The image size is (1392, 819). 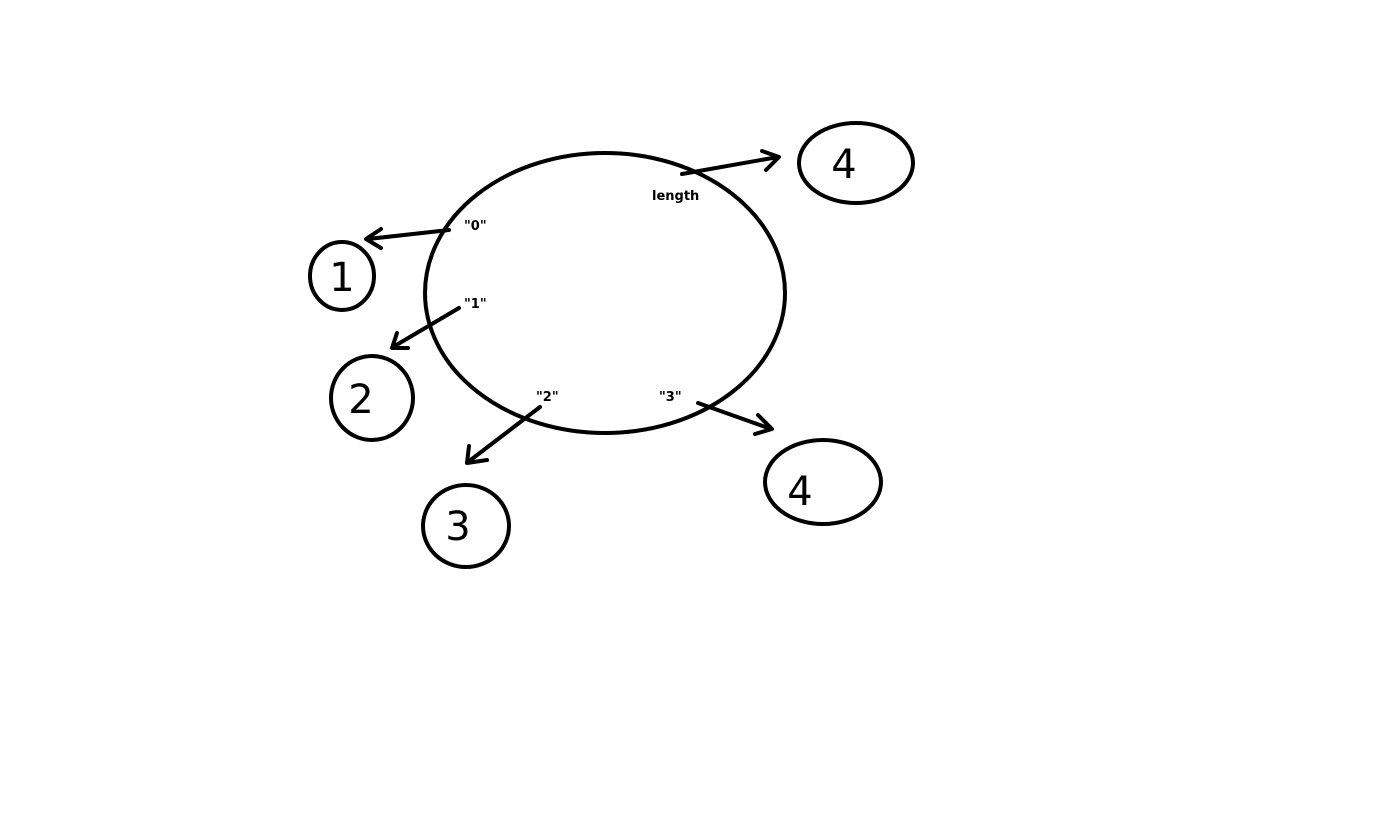 I want to click on property-2: "2" 3, so click(x=490, y=479).